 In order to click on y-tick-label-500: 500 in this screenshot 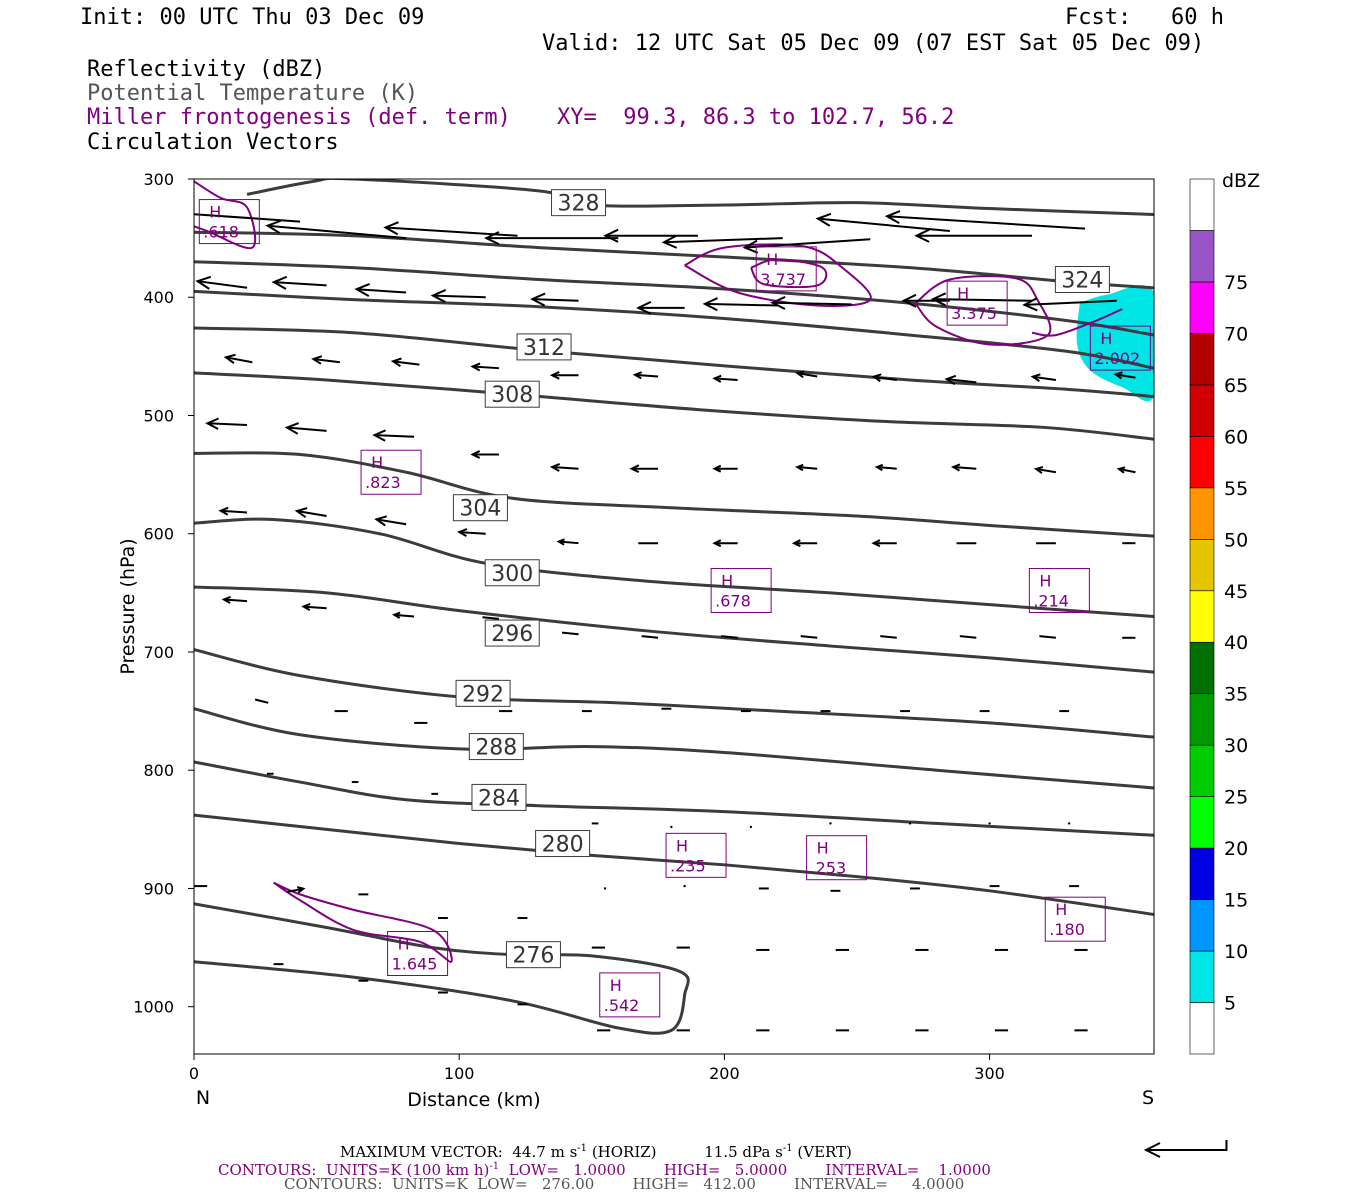, I will do `click(158, 415)`.